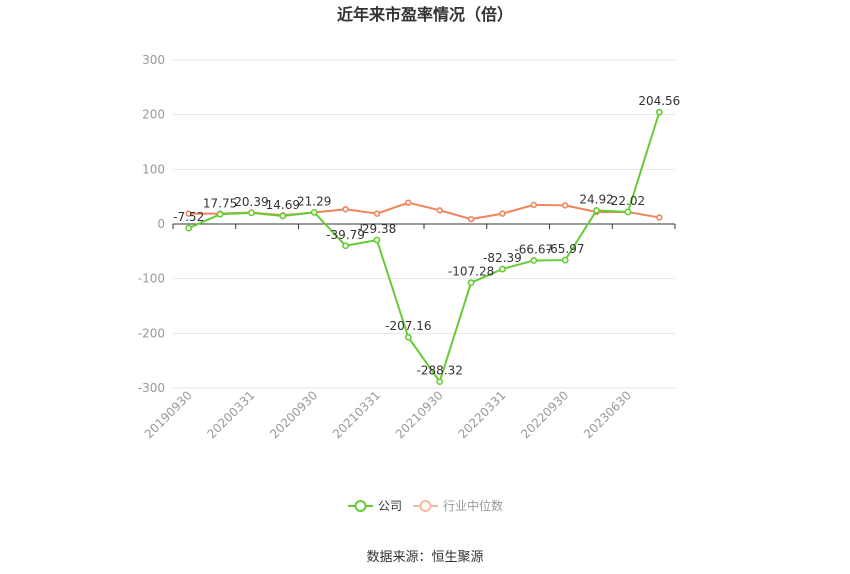  Describe the element at coordinates (471, 272) in the screenshot. I see `data-label: -107.28` at that location.